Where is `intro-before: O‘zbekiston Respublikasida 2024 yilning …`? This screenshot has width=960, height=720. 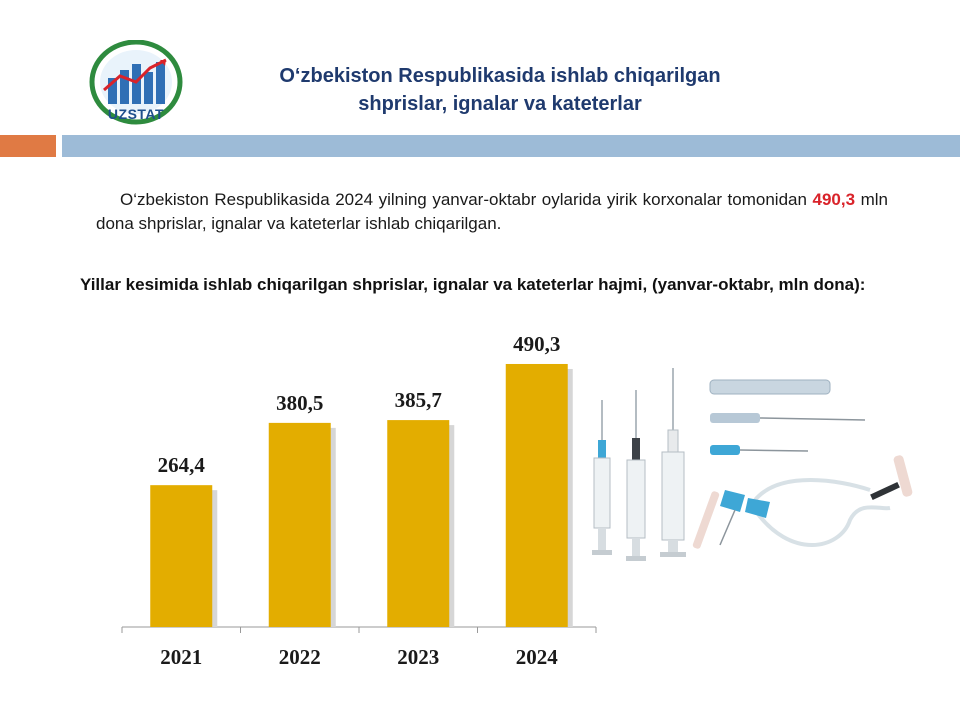 intro-before: O‘zbekiston Respublikasida 2024 yilning … is located at coordinates (466, 199).